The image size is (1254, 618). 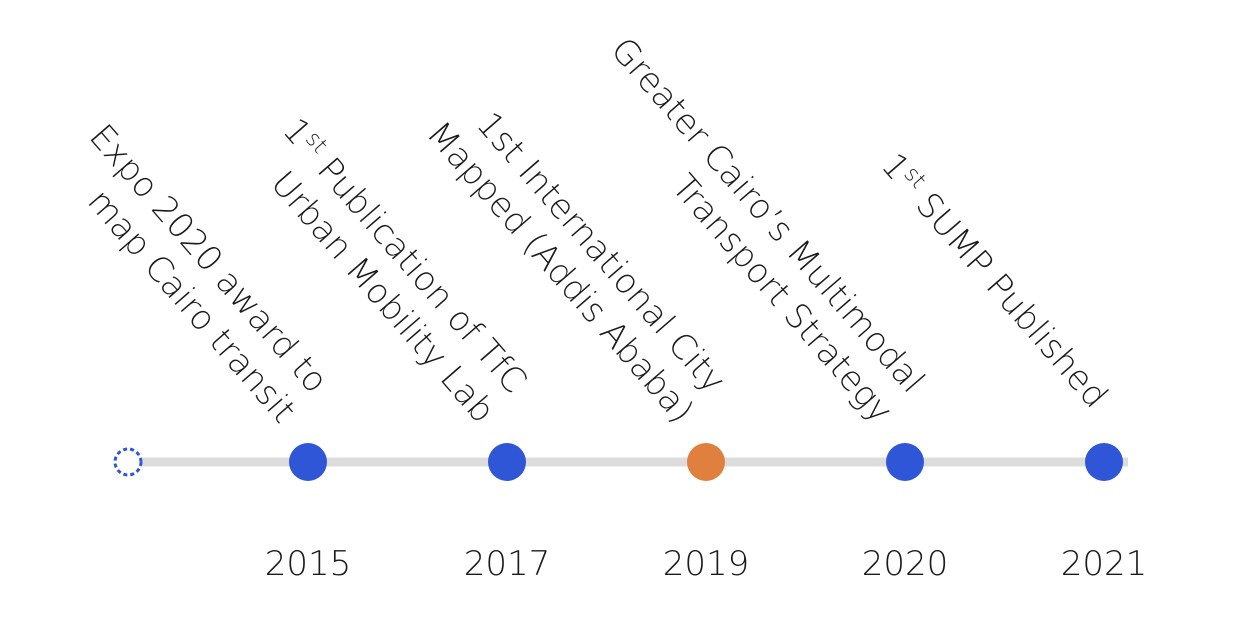 What do you see at coordinates (905, 564) in the screenshot?
I see `event-year: 2020` at bounding box center [905, 564].